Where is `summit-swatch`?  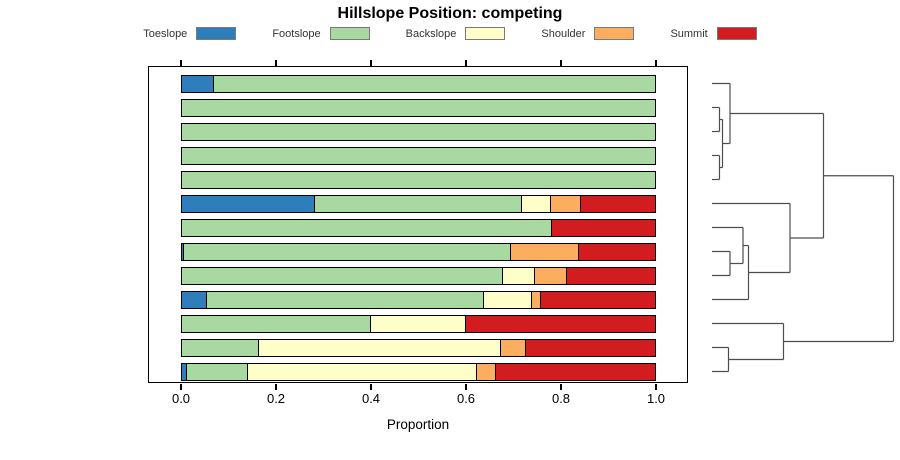 summit-swatch is located at coordinates (736, 33).